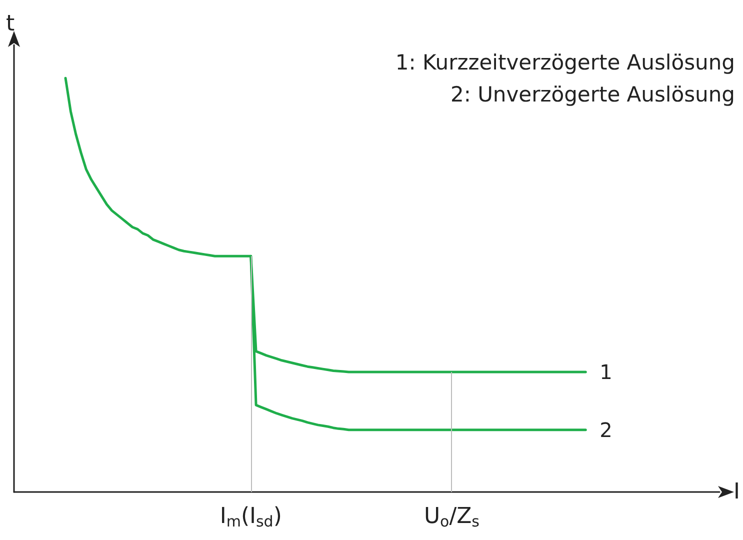 Image resolution: width=743 pixels, height=540 pixels. What do you see at coordinates (10, 24) in the screenshot?
I see `y-axis-title: t` at bounding box center [10, 24].